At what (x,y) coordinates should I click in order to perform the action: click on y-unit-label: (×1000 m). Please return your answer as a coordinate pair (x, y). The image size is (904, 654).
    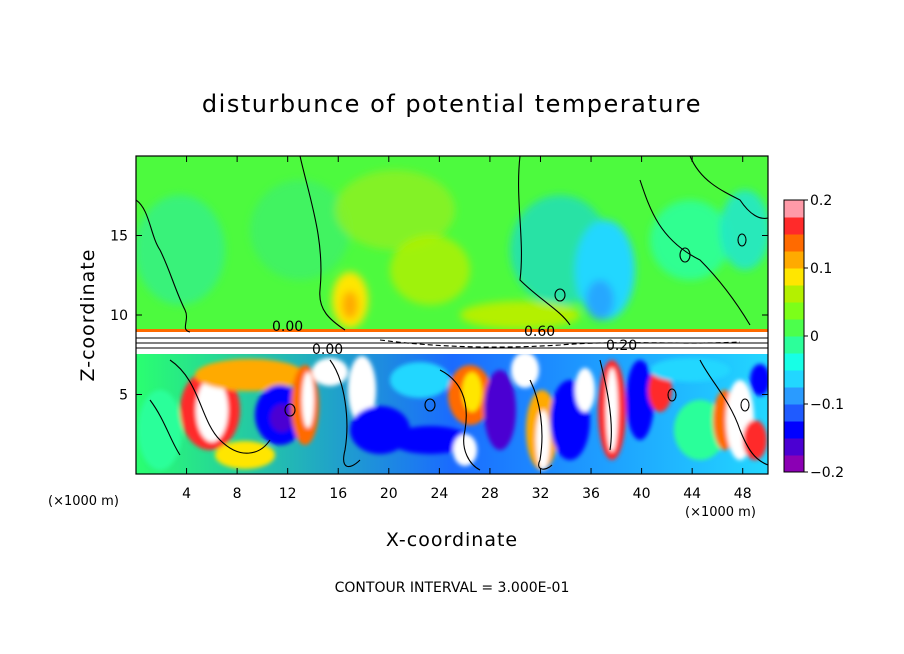
    Looking at the image, I should click on (83, 501).